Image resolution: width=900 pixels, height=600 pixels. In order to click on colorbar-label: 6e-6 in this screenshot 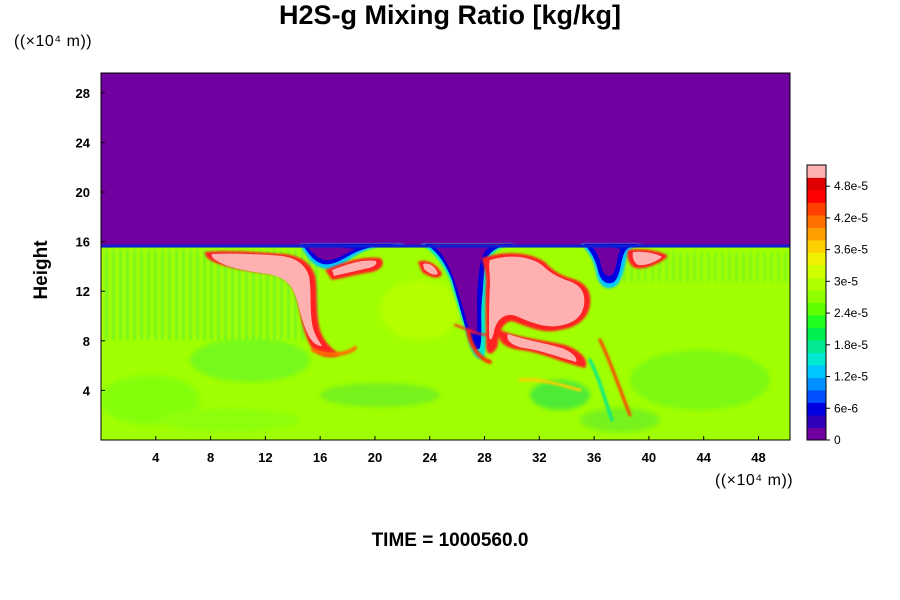, I will do `click(846, 408)`.